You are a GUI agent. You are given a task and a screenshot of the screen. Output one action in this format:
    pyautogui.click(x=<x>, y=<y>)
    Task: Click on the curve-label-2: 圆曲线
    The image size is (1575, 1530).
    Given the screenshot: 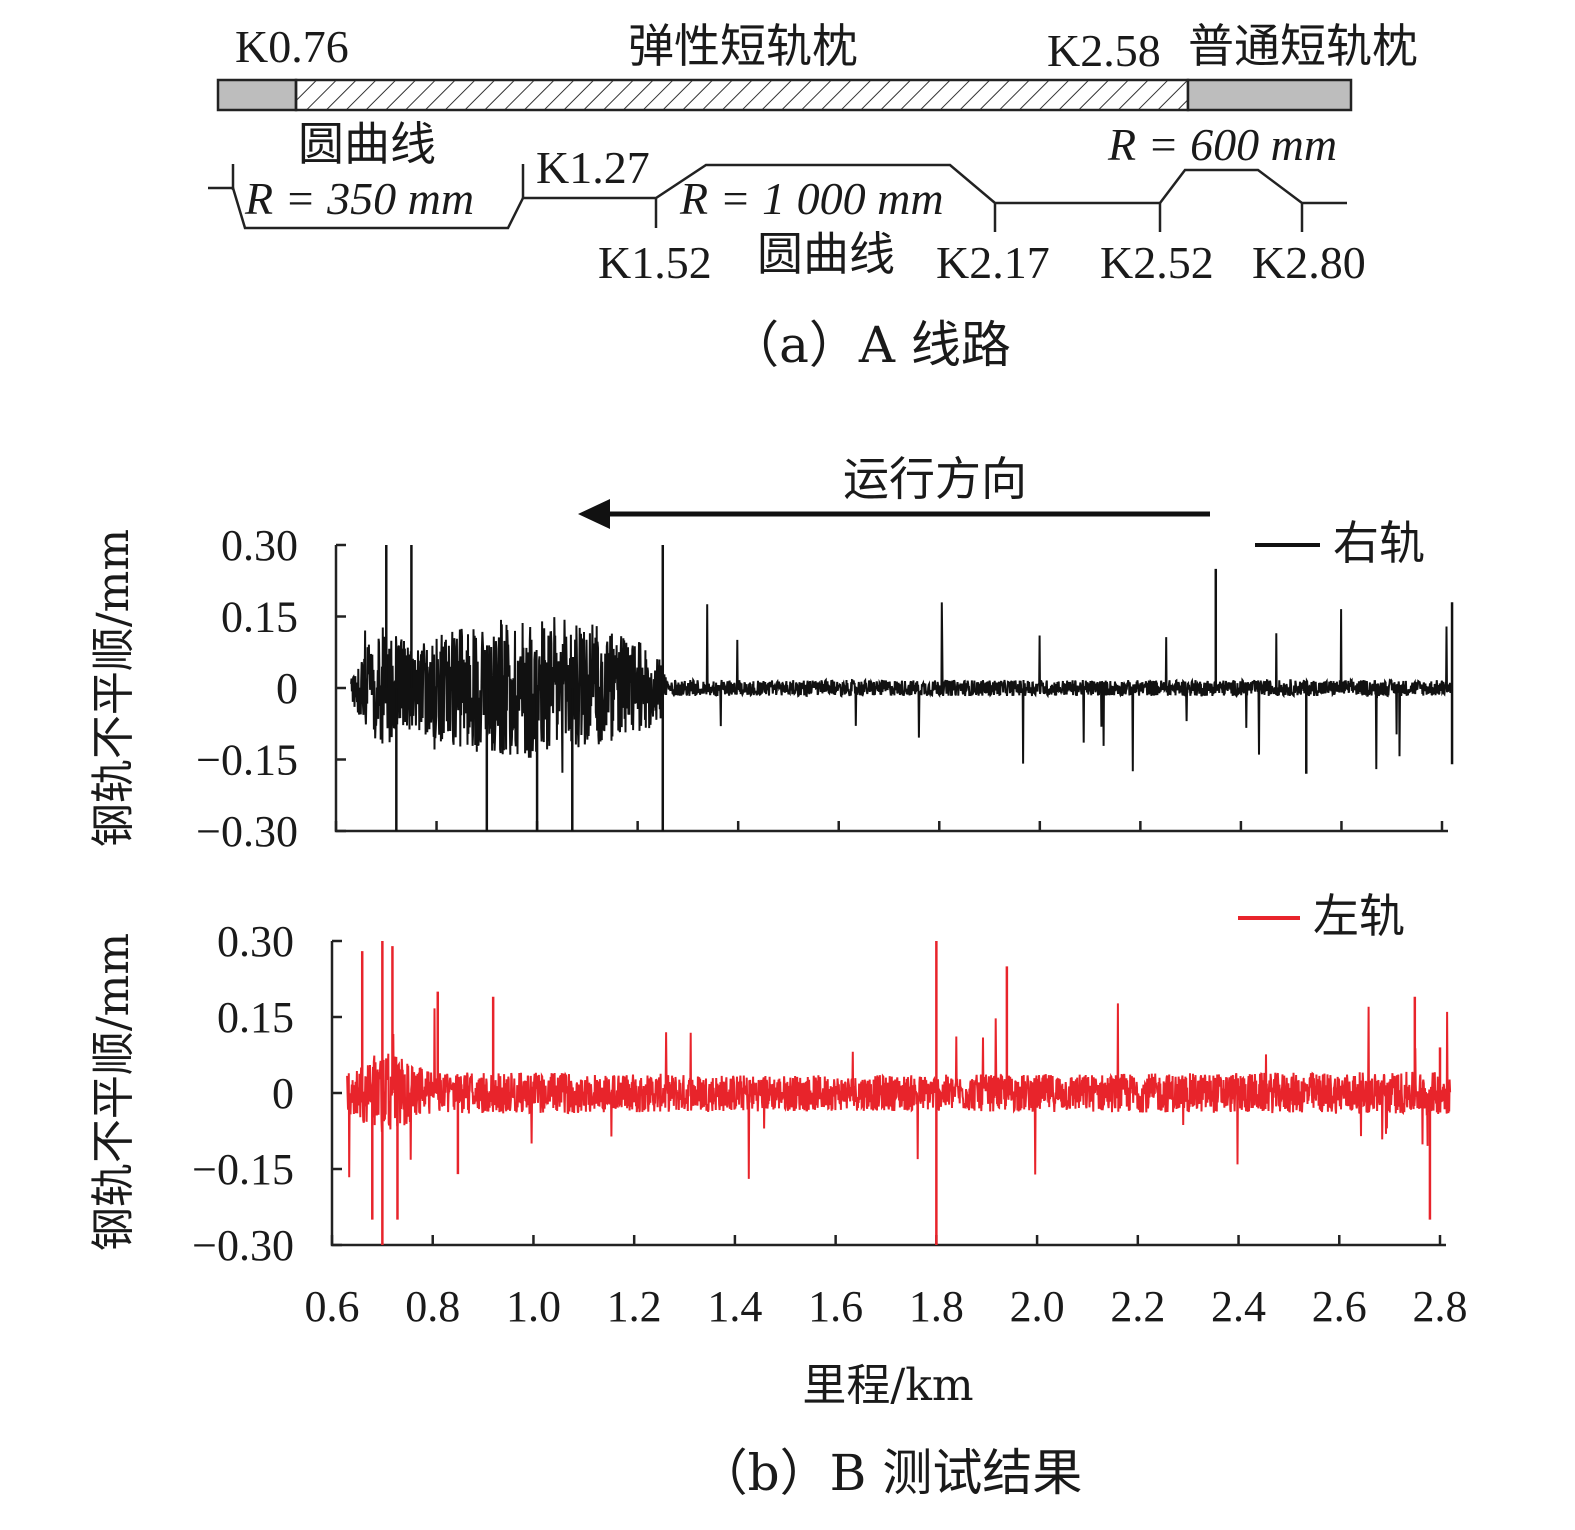 What is the action you would take?
    pyautogui.click(x=826, y=254)
    